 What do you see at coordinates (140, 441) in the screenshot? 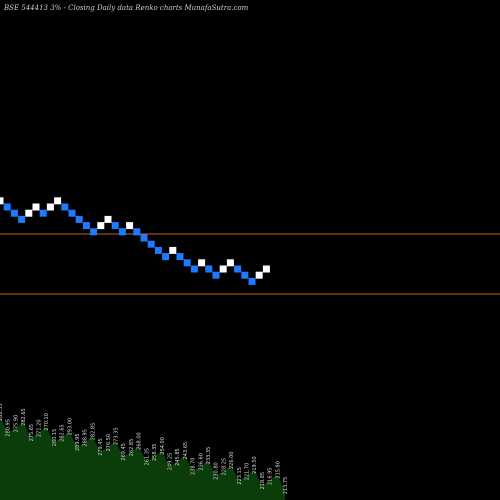
I see `volume-label: 268.00` at bounding box center [140, 441].